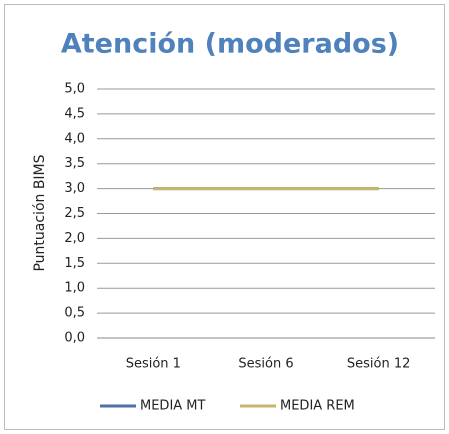 This screenshot has width=449, height=434. I want to click on x-tick-label: Sesión 1, so click(153, 364).